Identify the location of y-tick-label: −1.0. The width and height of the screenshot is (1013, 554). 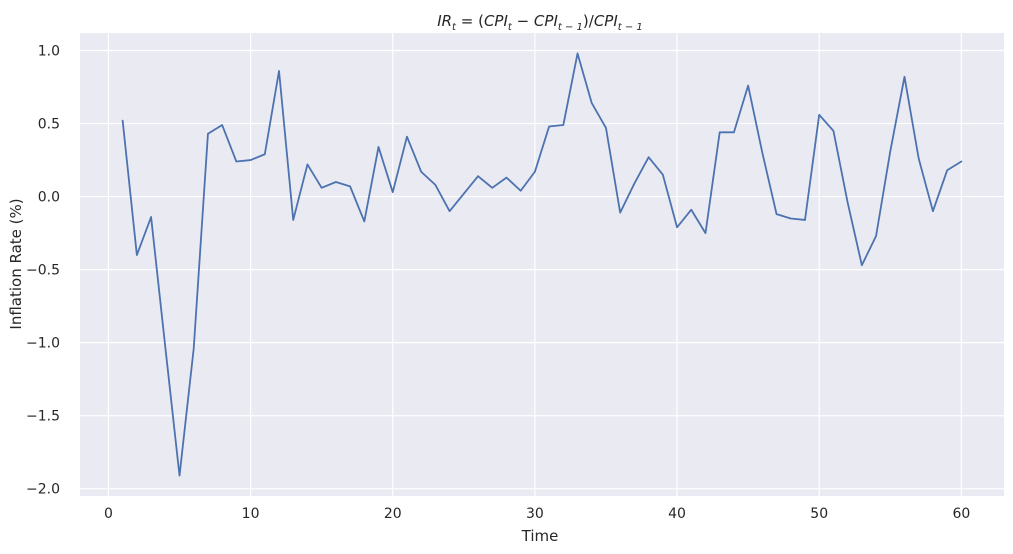
(43, 344).